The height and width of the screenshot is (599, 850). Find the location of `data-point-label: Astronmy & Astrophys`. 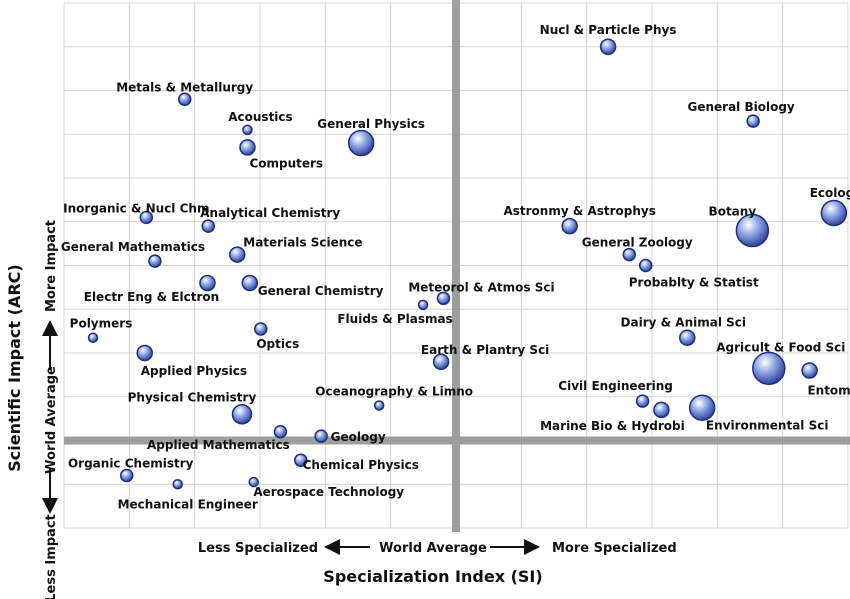

data-point-label: Astronmy & Astrophys is located at coordinates (579, 211).